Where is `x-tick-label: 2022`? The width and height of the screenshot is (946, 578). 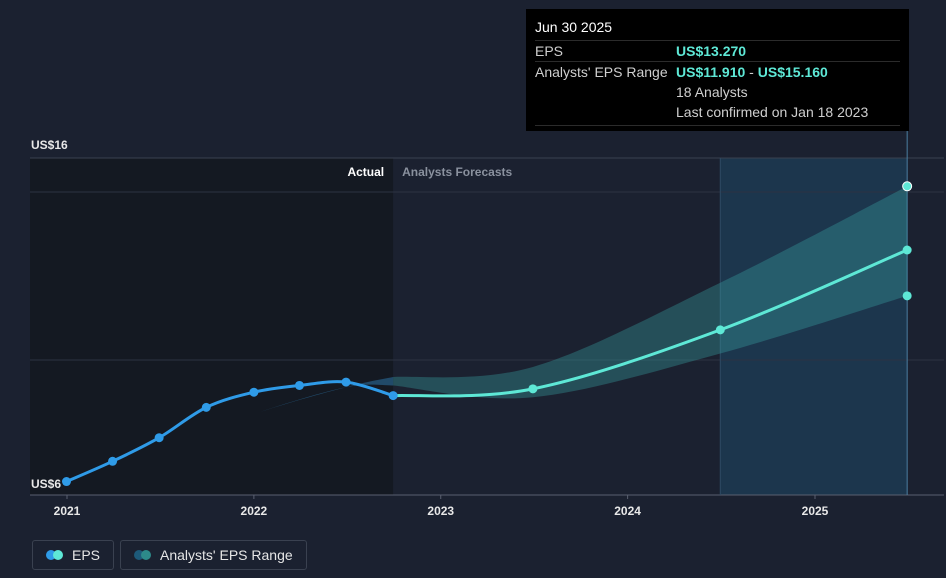
x-tick-label: 2022 is located at coordinates (254, 511).